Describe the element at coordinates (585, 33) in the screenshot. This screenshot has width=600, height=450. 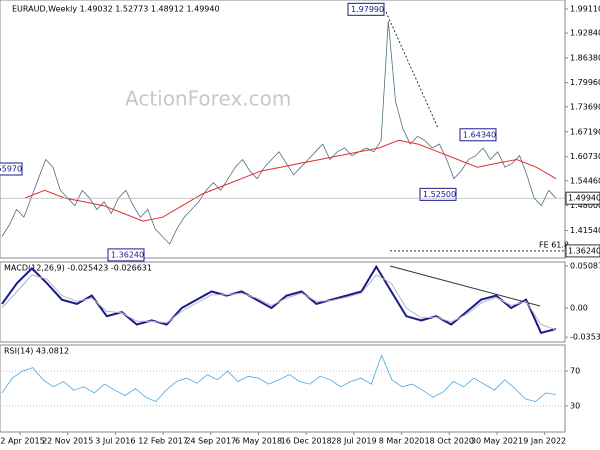
I see `y-tick-label: 1.92840` at that location.